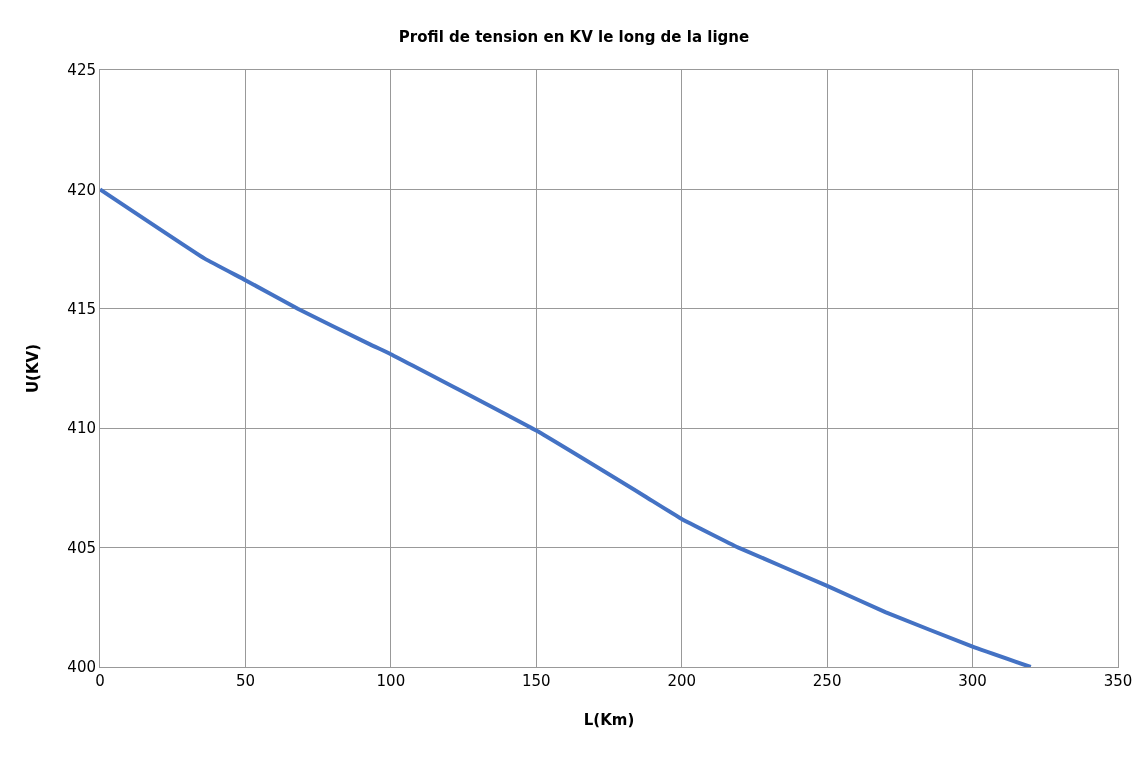 This screenshot has height=777, width=1148. Describe the element at coordinates (391, 681) in the screenshot. I see `x-tick-label: 100` at that location.